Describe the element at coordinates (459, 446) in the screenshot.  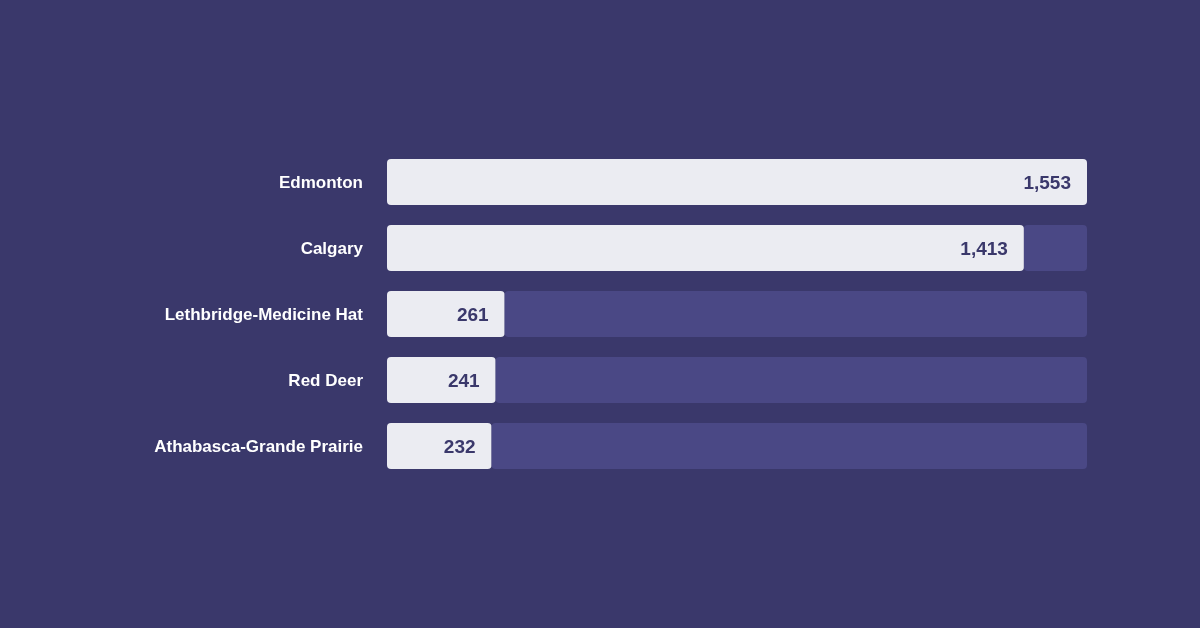
I see `data-label: 232` at that location.